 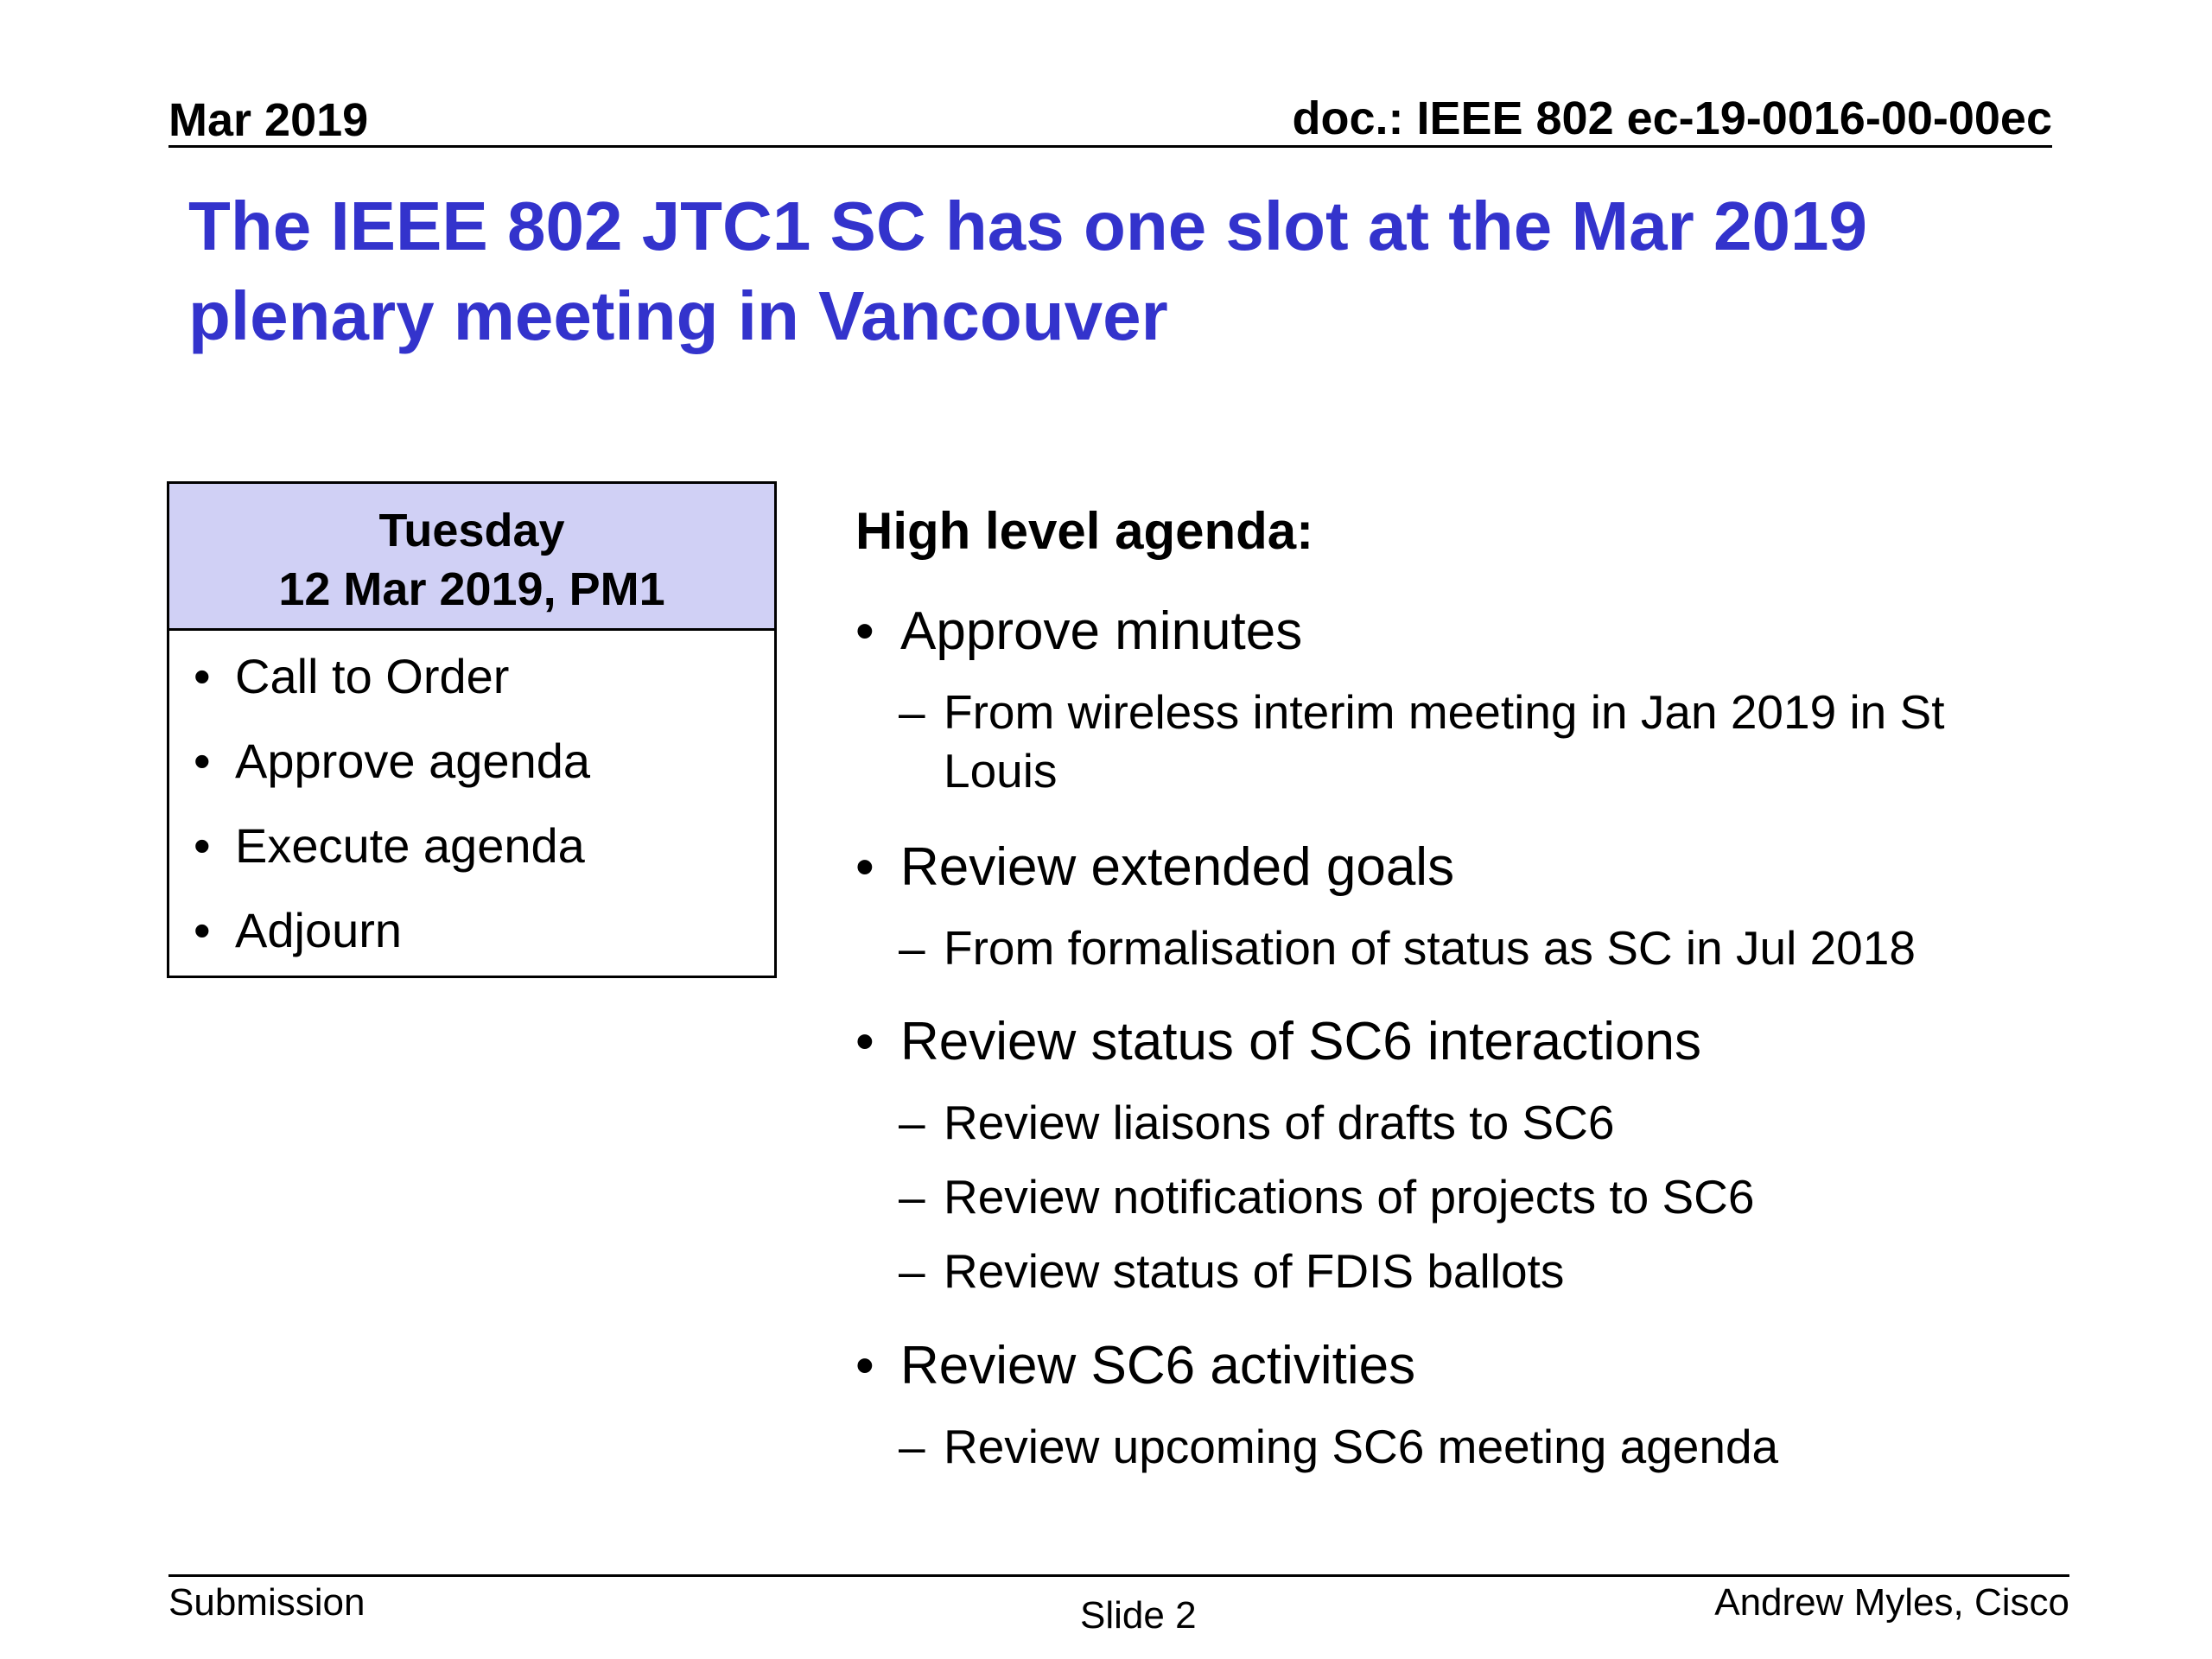 I want to click on agenda-subitem: – Review liaisons of drafts to SC6, so click(x=1256, y=1122).